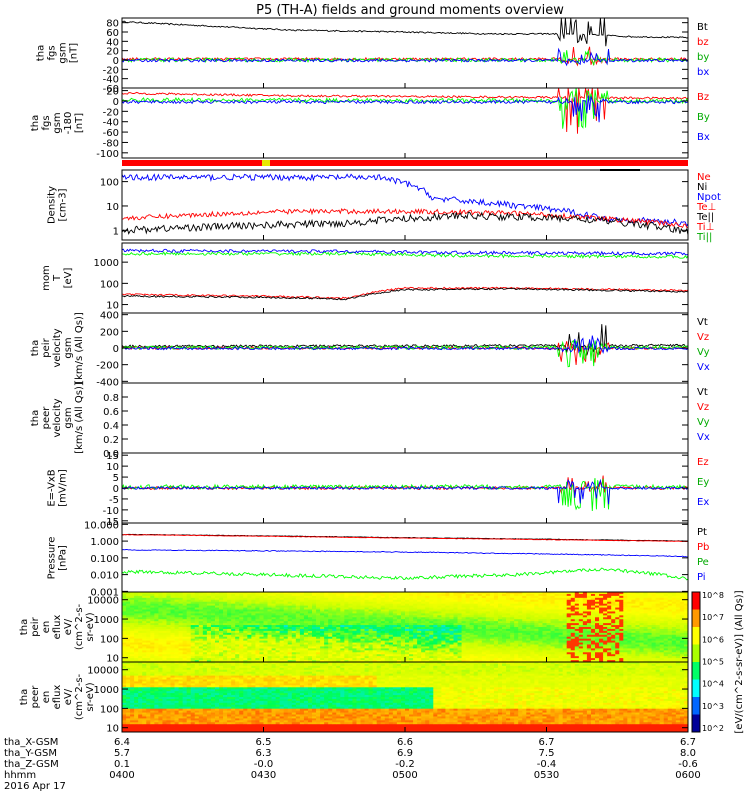  Describe the element at coordinates (405, 57) in the screenshot. I see `series-line-bx` at that location.